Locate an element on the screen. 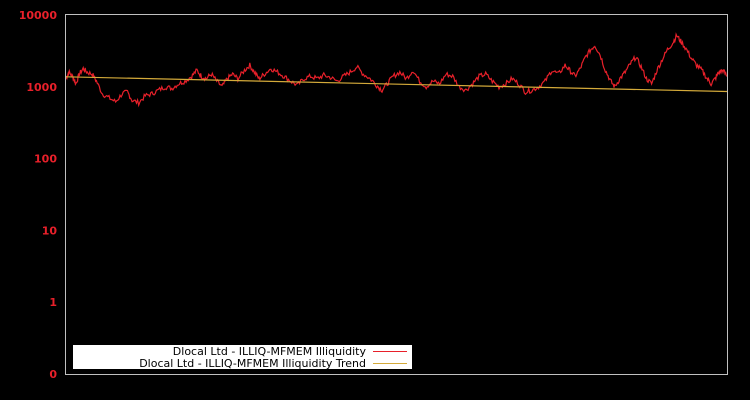  y-tick-label: 1 is located at coordinates (53, 302).